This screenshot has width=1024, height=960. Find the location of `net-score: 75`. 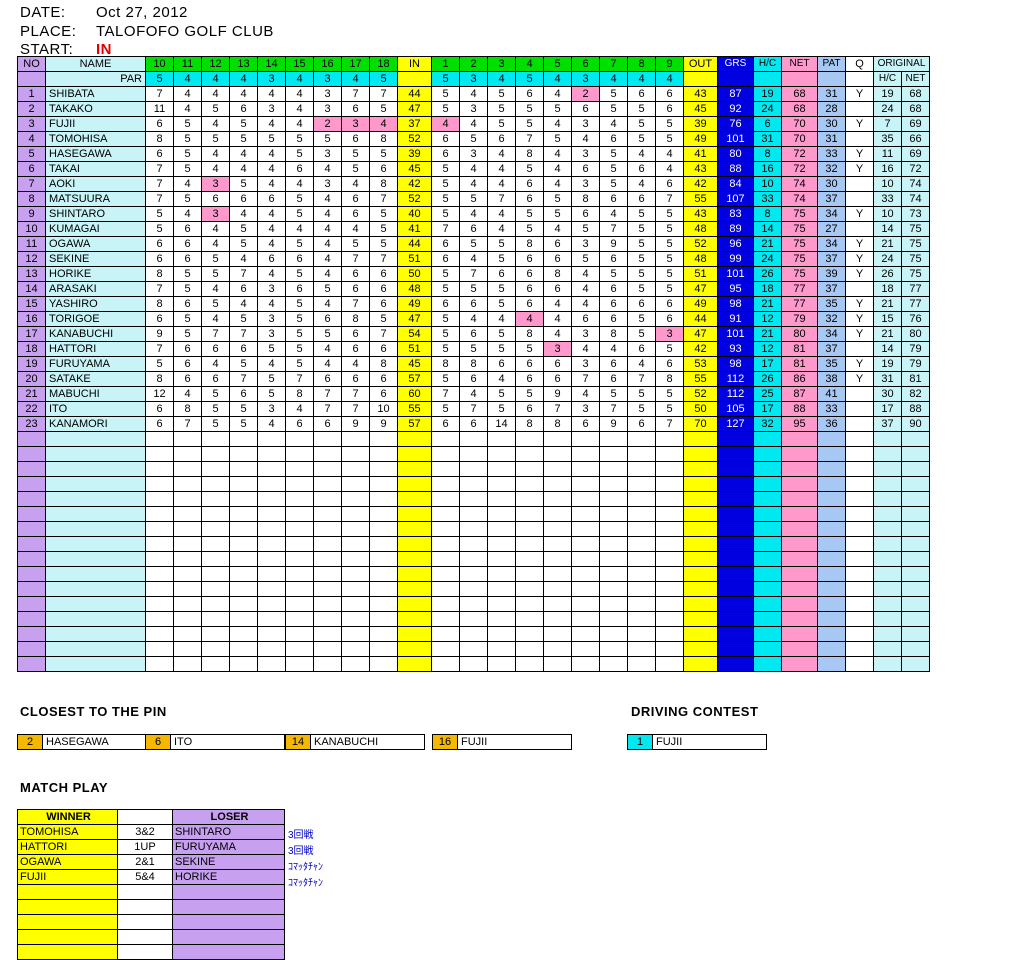

net-score: 75 is located at coordinates (799, 259).